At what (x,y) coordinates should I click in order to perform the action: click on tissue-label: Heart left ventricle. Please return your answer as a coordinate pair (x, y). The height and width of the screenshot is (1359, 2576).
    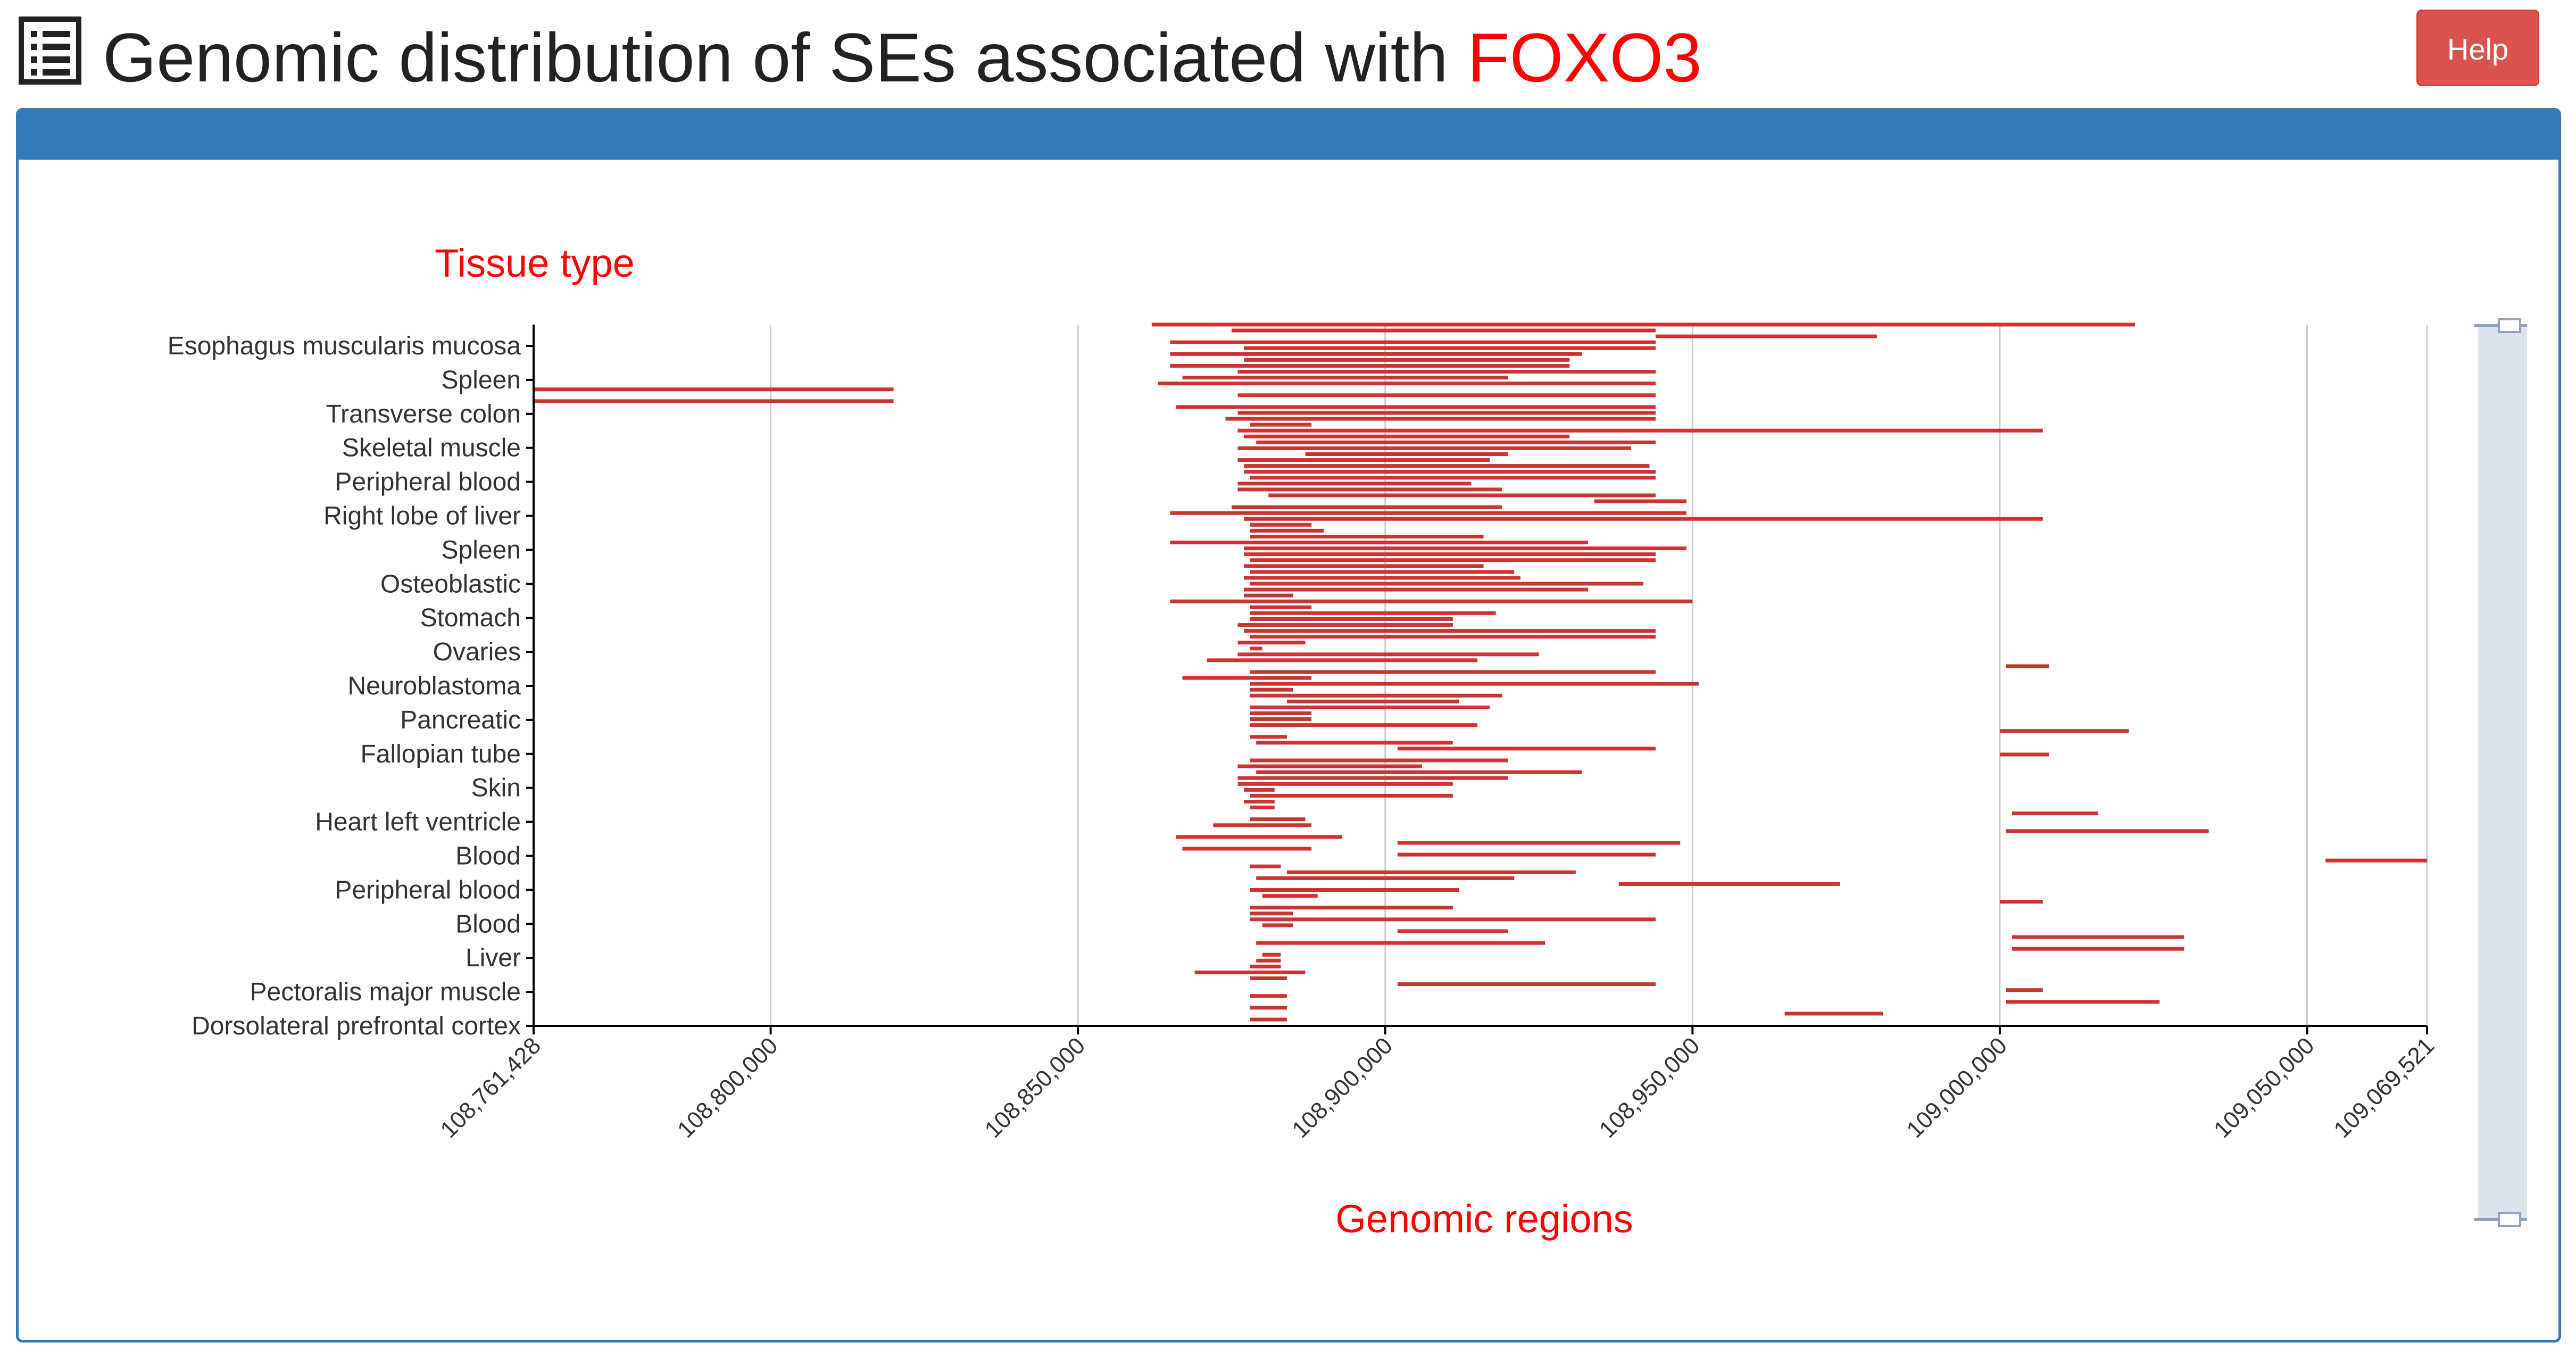
    Looking at the image, I should click on (418, 822).